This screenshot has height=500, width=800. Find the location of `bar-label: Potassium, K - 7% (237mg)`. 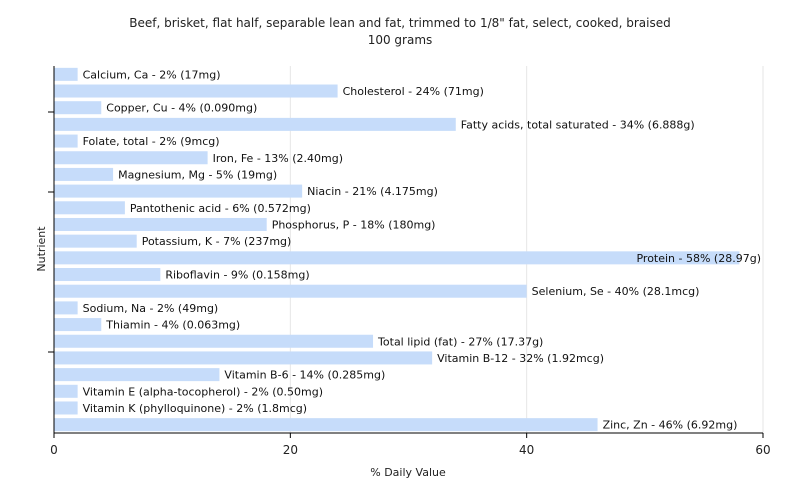

bar-label: Potassium, K - 7% (237mg) is located at coordinates (217, 241).